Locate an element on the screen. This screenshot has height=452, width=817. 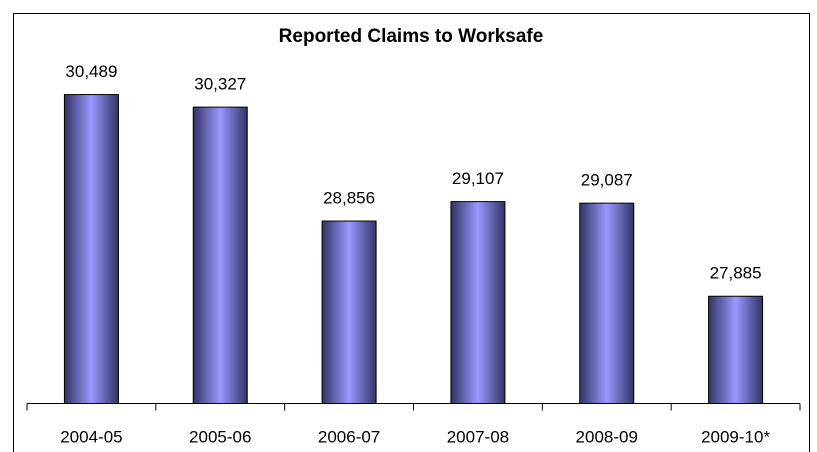
chart-title: Reported Claims to Worksafe is located at coordinates (411, 36).